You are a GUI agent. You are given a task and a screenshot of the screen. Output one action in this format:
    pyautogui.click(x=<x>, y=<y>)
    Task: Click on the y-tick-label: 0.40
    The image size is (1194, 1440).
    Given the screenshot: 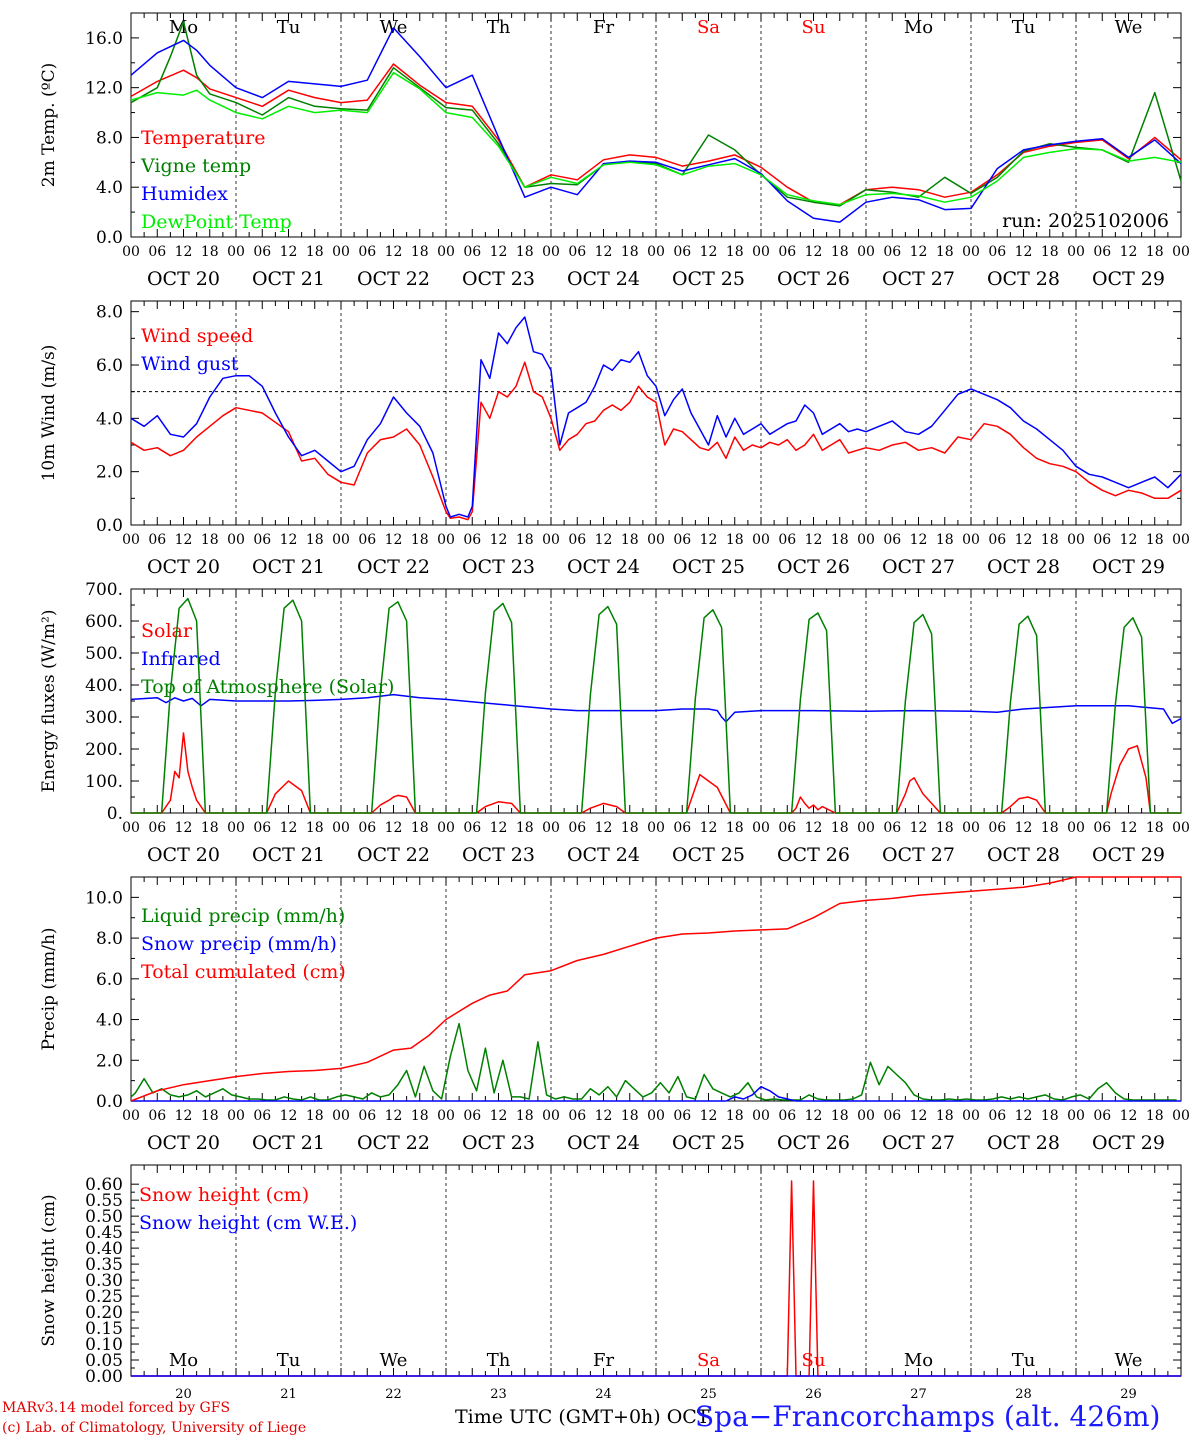 What is the action you would take?
    pyautogui.click(x=104, y=1249)
    